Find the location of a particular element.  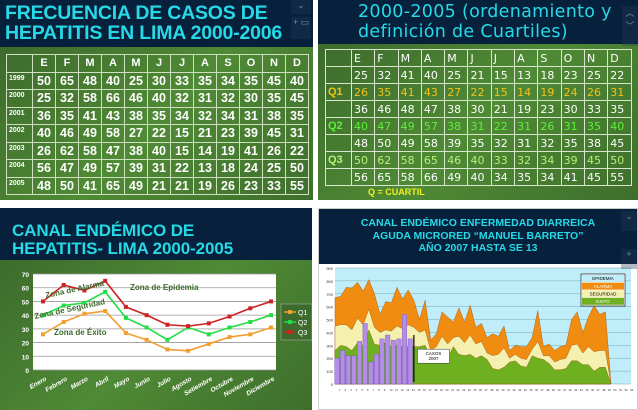

svg-text: Marzo is located at coordinates (80, 383).